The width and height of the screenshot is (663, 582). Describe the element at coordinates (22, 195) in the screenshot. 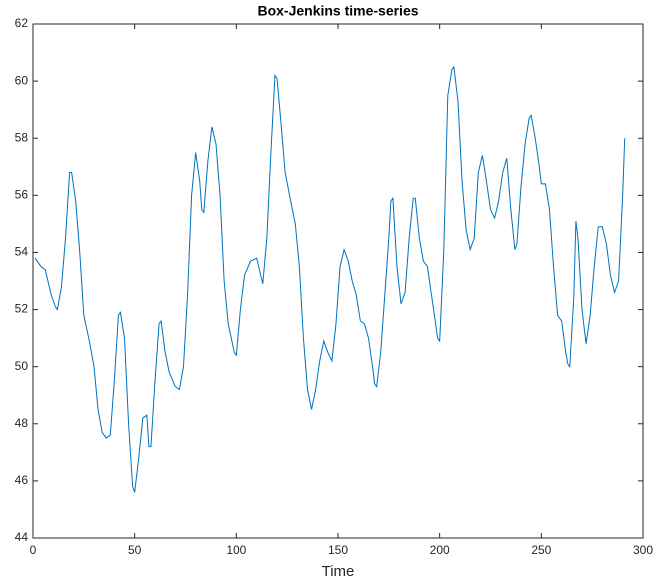

I see `y-tick-label: 56` at that location.